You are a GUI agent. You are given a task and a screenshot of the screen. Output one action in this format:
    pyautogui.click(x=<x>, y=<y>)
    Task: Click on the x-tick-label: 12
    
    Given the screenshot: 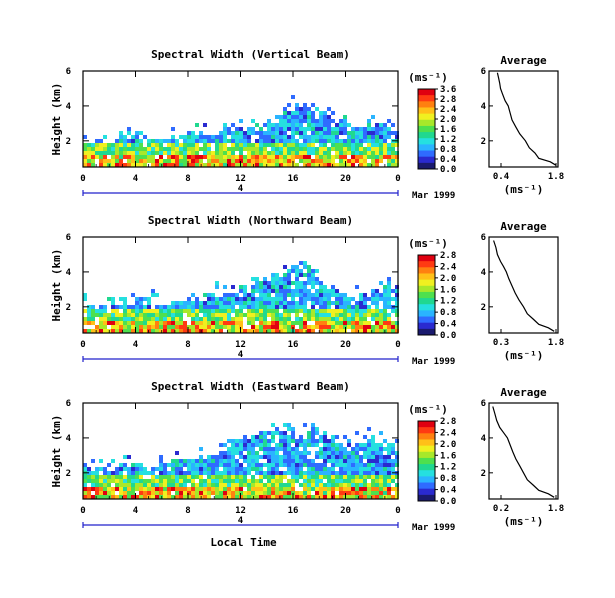 What is the action you would take?
    pyautogui.click(x=240, y=345)
    